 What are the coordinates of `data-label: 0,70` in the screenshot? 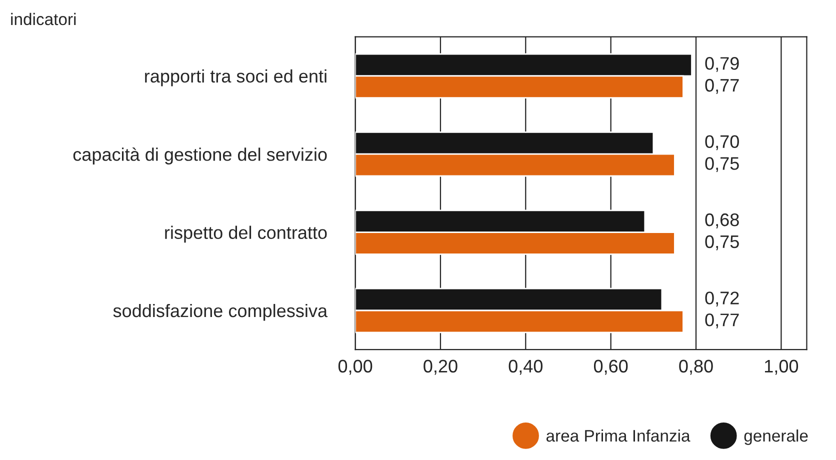 It's located at (722, 142).